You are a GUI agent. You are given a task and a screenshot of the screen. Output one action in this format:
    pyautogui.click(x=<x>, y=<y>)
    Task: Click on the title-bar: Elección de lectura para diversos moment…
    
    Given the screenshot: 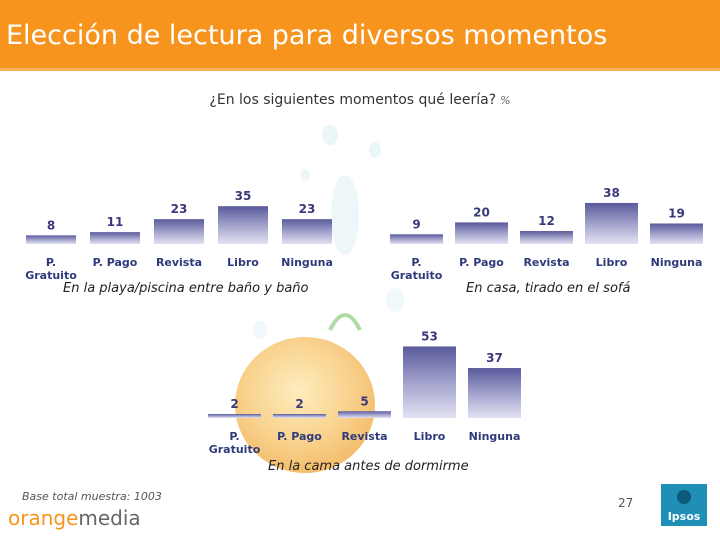 What is the action you would take?
    pyautogui.click(x=360, y=34)
    